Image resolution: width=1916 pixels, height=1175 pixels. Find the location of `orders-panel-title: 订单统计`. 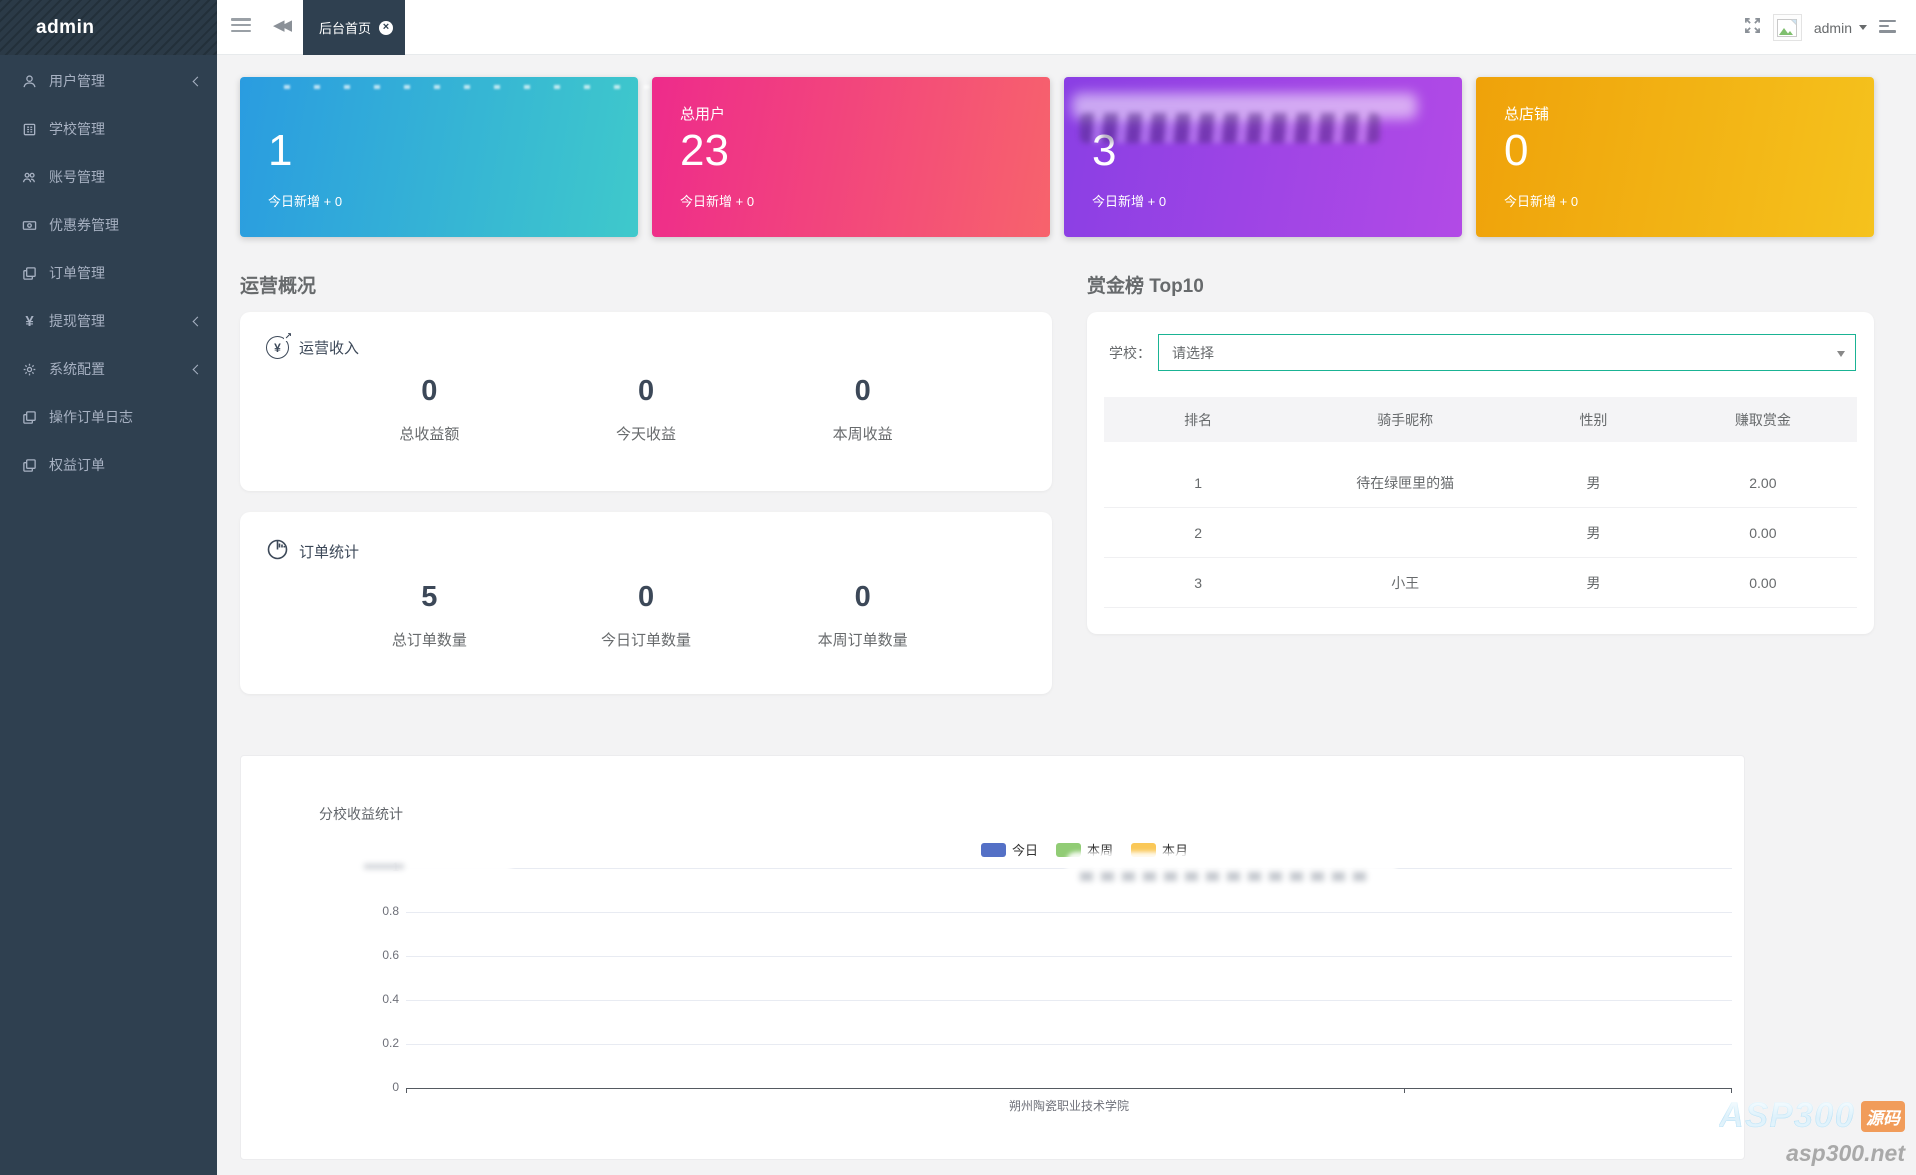

orders-panel-title: 订单统计 is located at coordinates (329, 552).